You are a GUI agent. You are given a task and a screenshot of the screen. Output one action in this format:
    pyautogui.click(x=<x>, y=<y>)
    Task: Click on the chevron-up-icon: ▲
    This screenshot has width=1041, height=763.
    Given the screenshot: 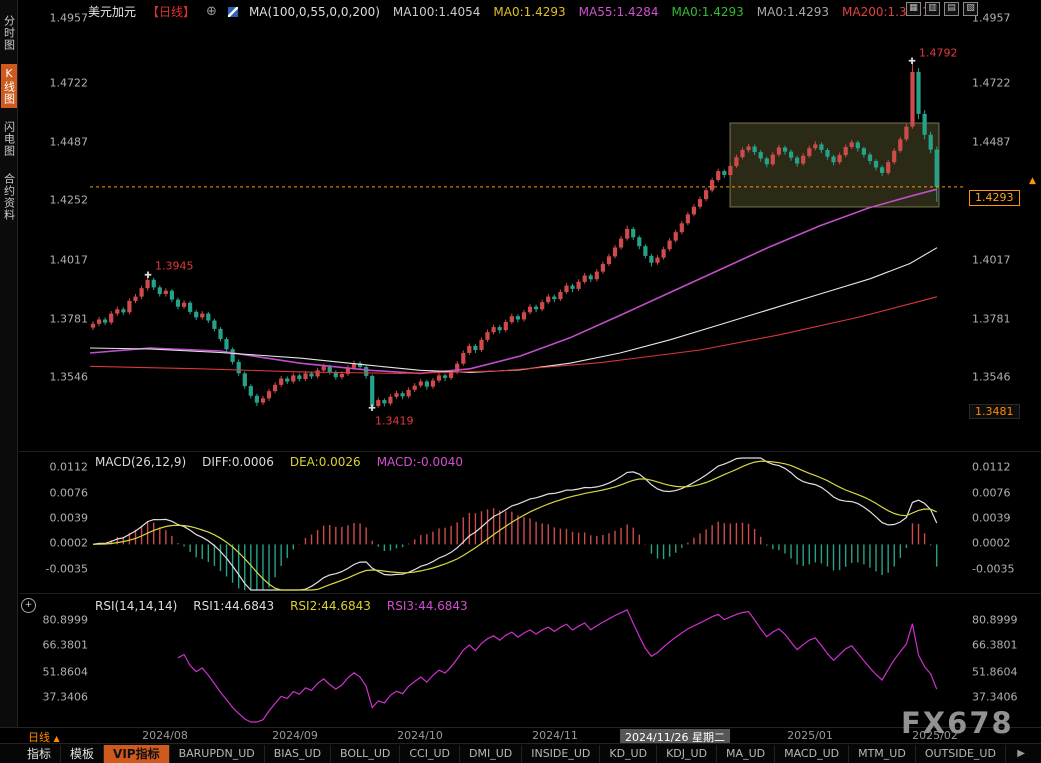 What is the action you would take?
    pyautogui.click(x=56, y=738)
    